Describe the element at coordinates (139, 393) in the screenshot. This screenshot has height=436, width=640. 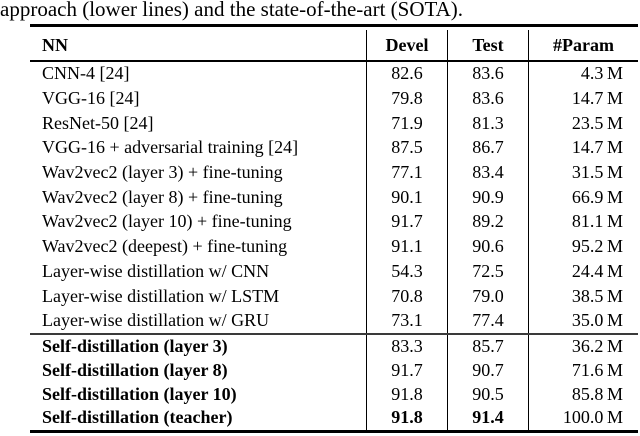
I see `table-cell-name: Self-distillation (layer 10)` at that location.